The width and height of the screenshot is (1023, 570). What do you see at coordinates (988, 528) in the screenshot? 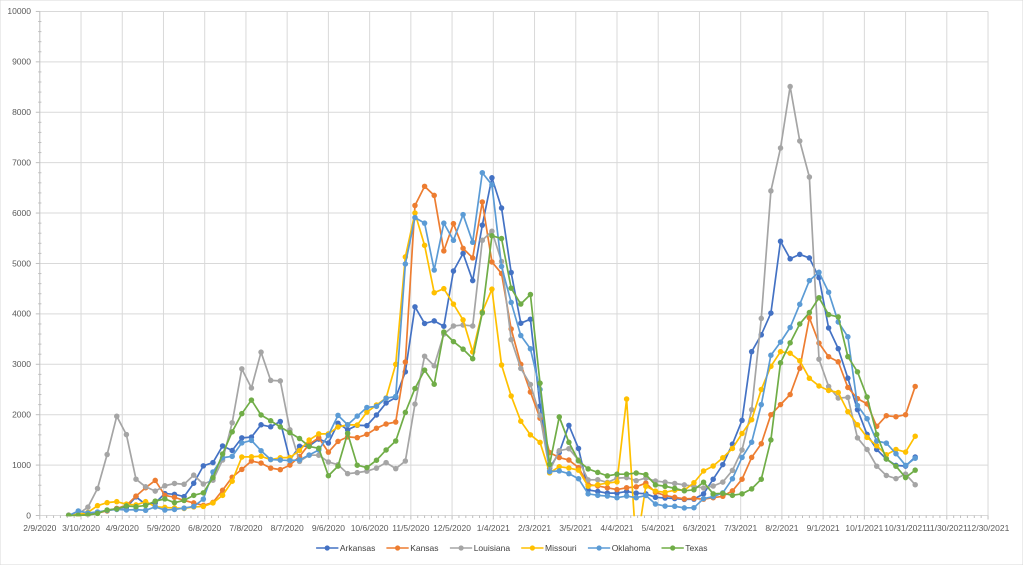
I see `svg-text: 12/30/2021` at bounding box center [988, 528].